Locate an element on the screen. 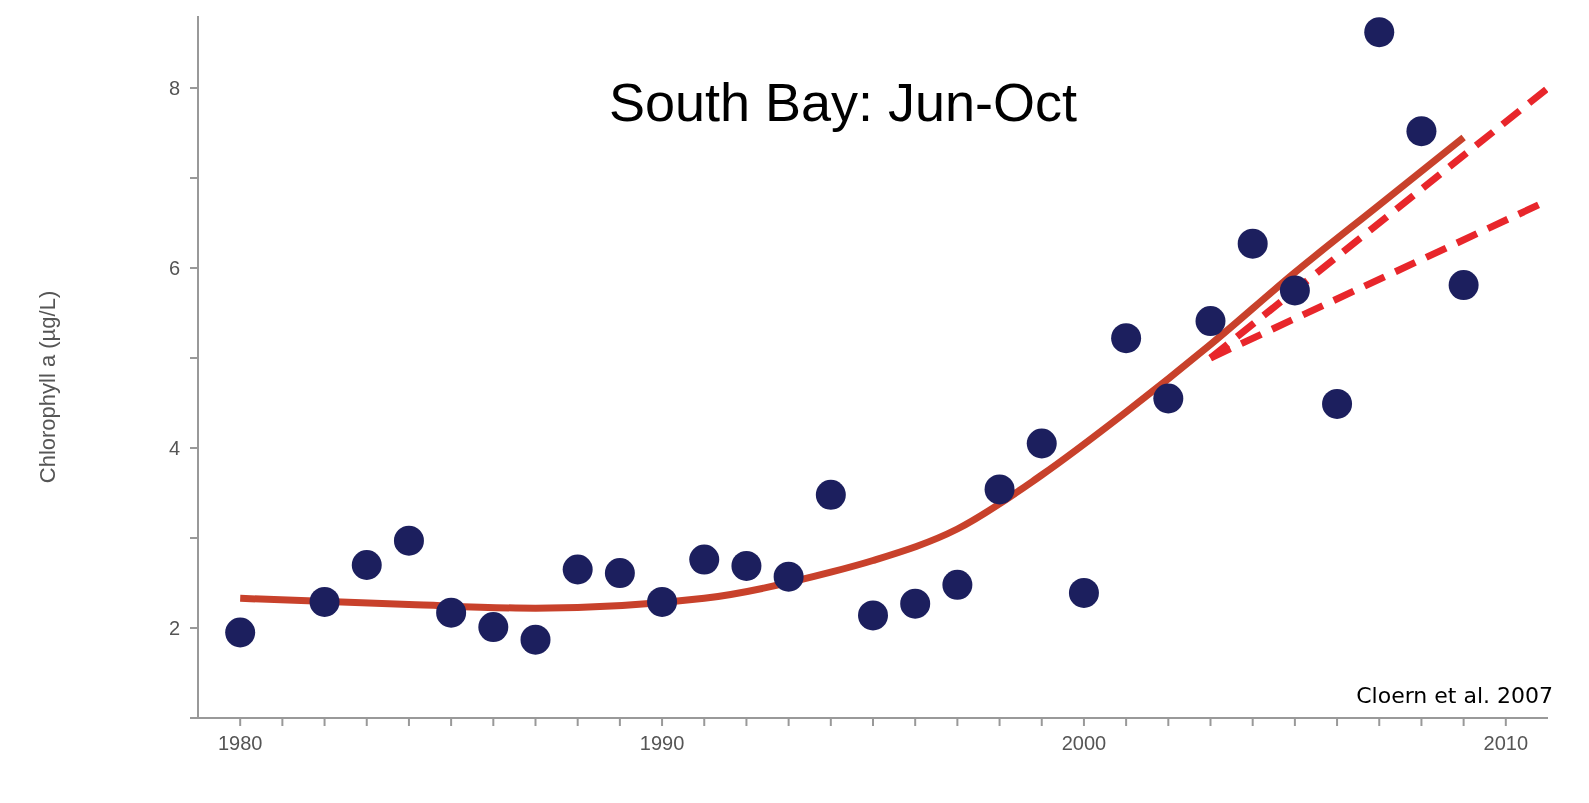  y-tick-label: 8 is located at coordinates (174, 88).